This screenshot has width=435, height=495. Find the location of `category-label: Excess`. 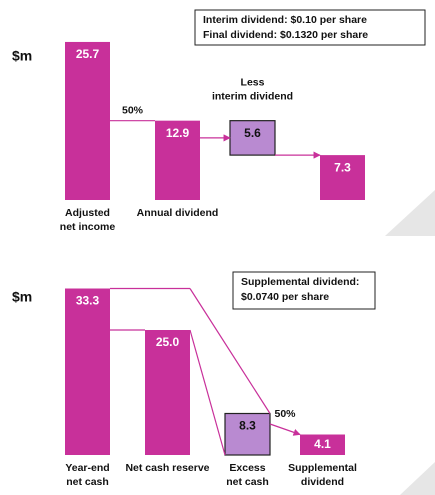

category-label: Excess is located at coordinates (247, 468).